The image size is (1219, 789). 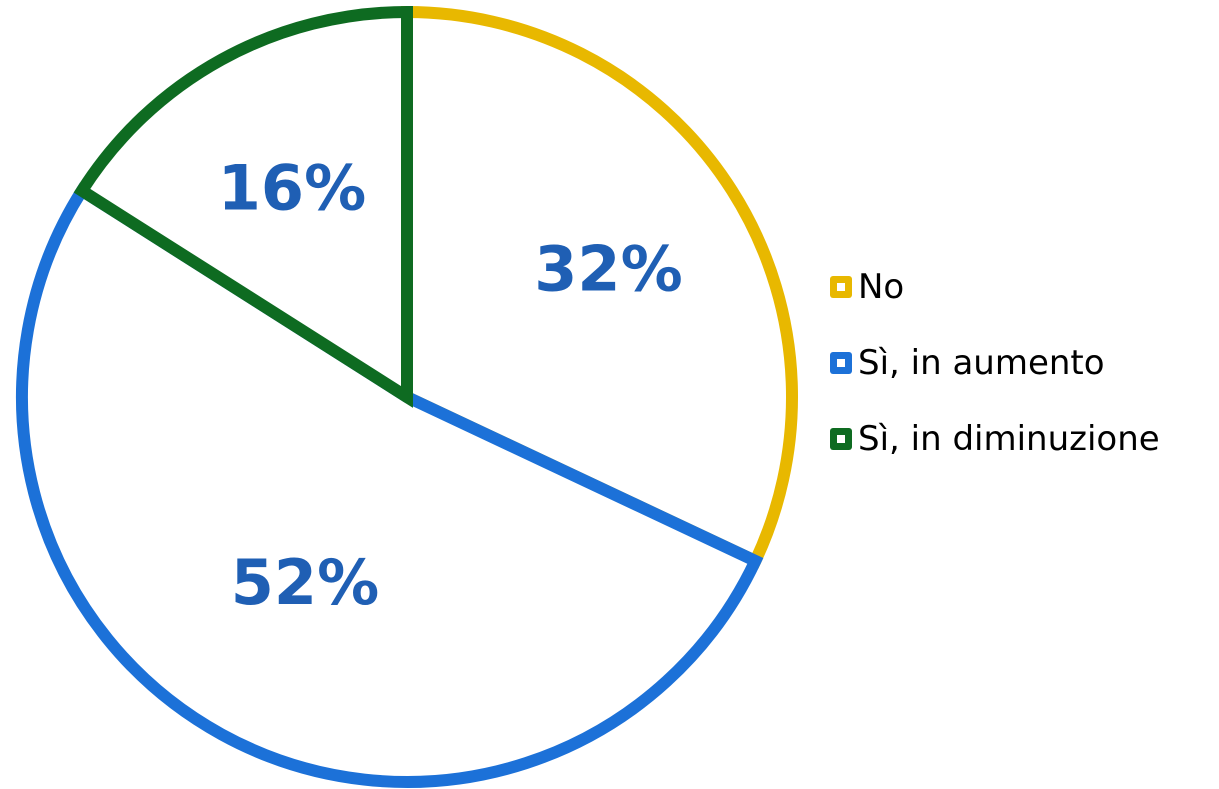 I want to click on legend-label-si-in-diminuzione: Sì, in diminuzione, so click(x=1009, y=439).